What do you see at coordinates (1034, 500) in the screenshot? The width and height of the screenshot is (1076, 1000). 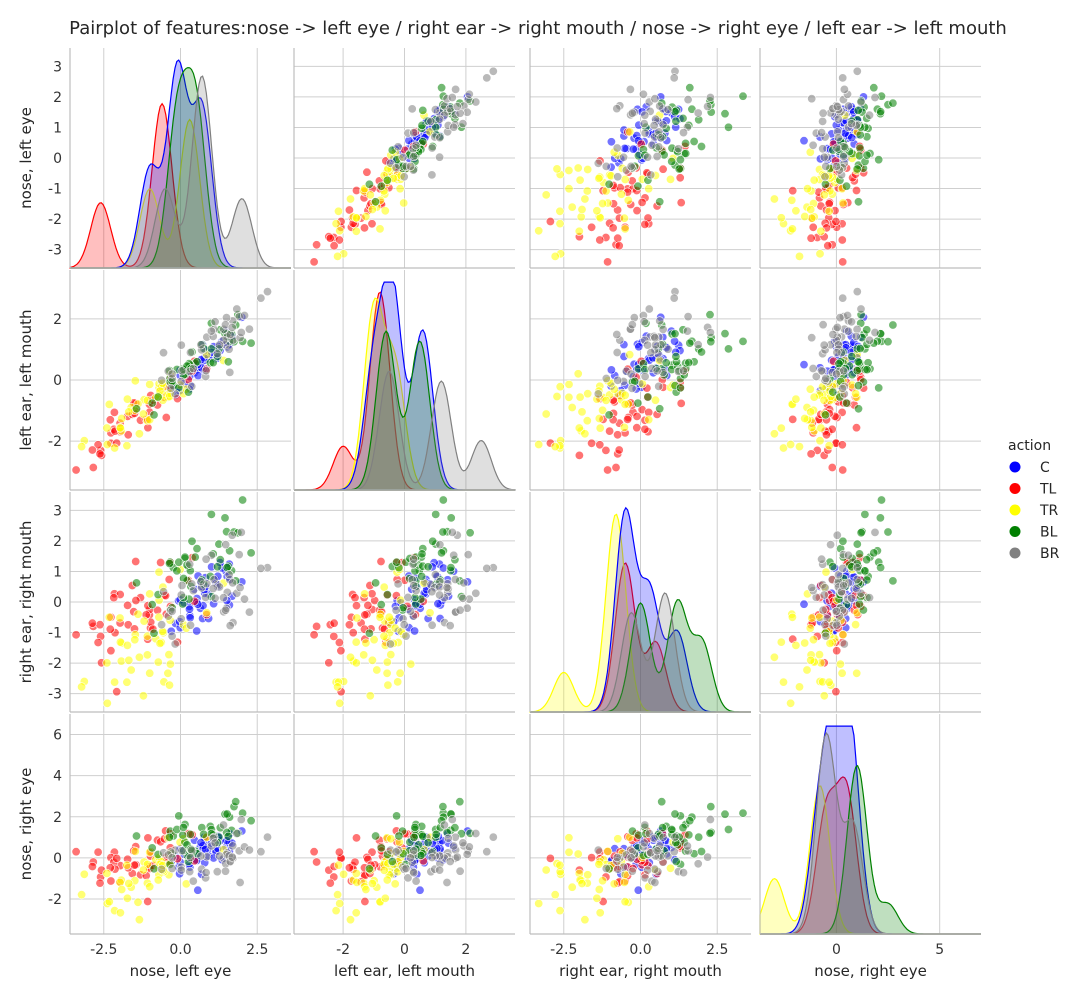 I see `legend: action C TL TR BL BR` at bounding box center [1034, 500].